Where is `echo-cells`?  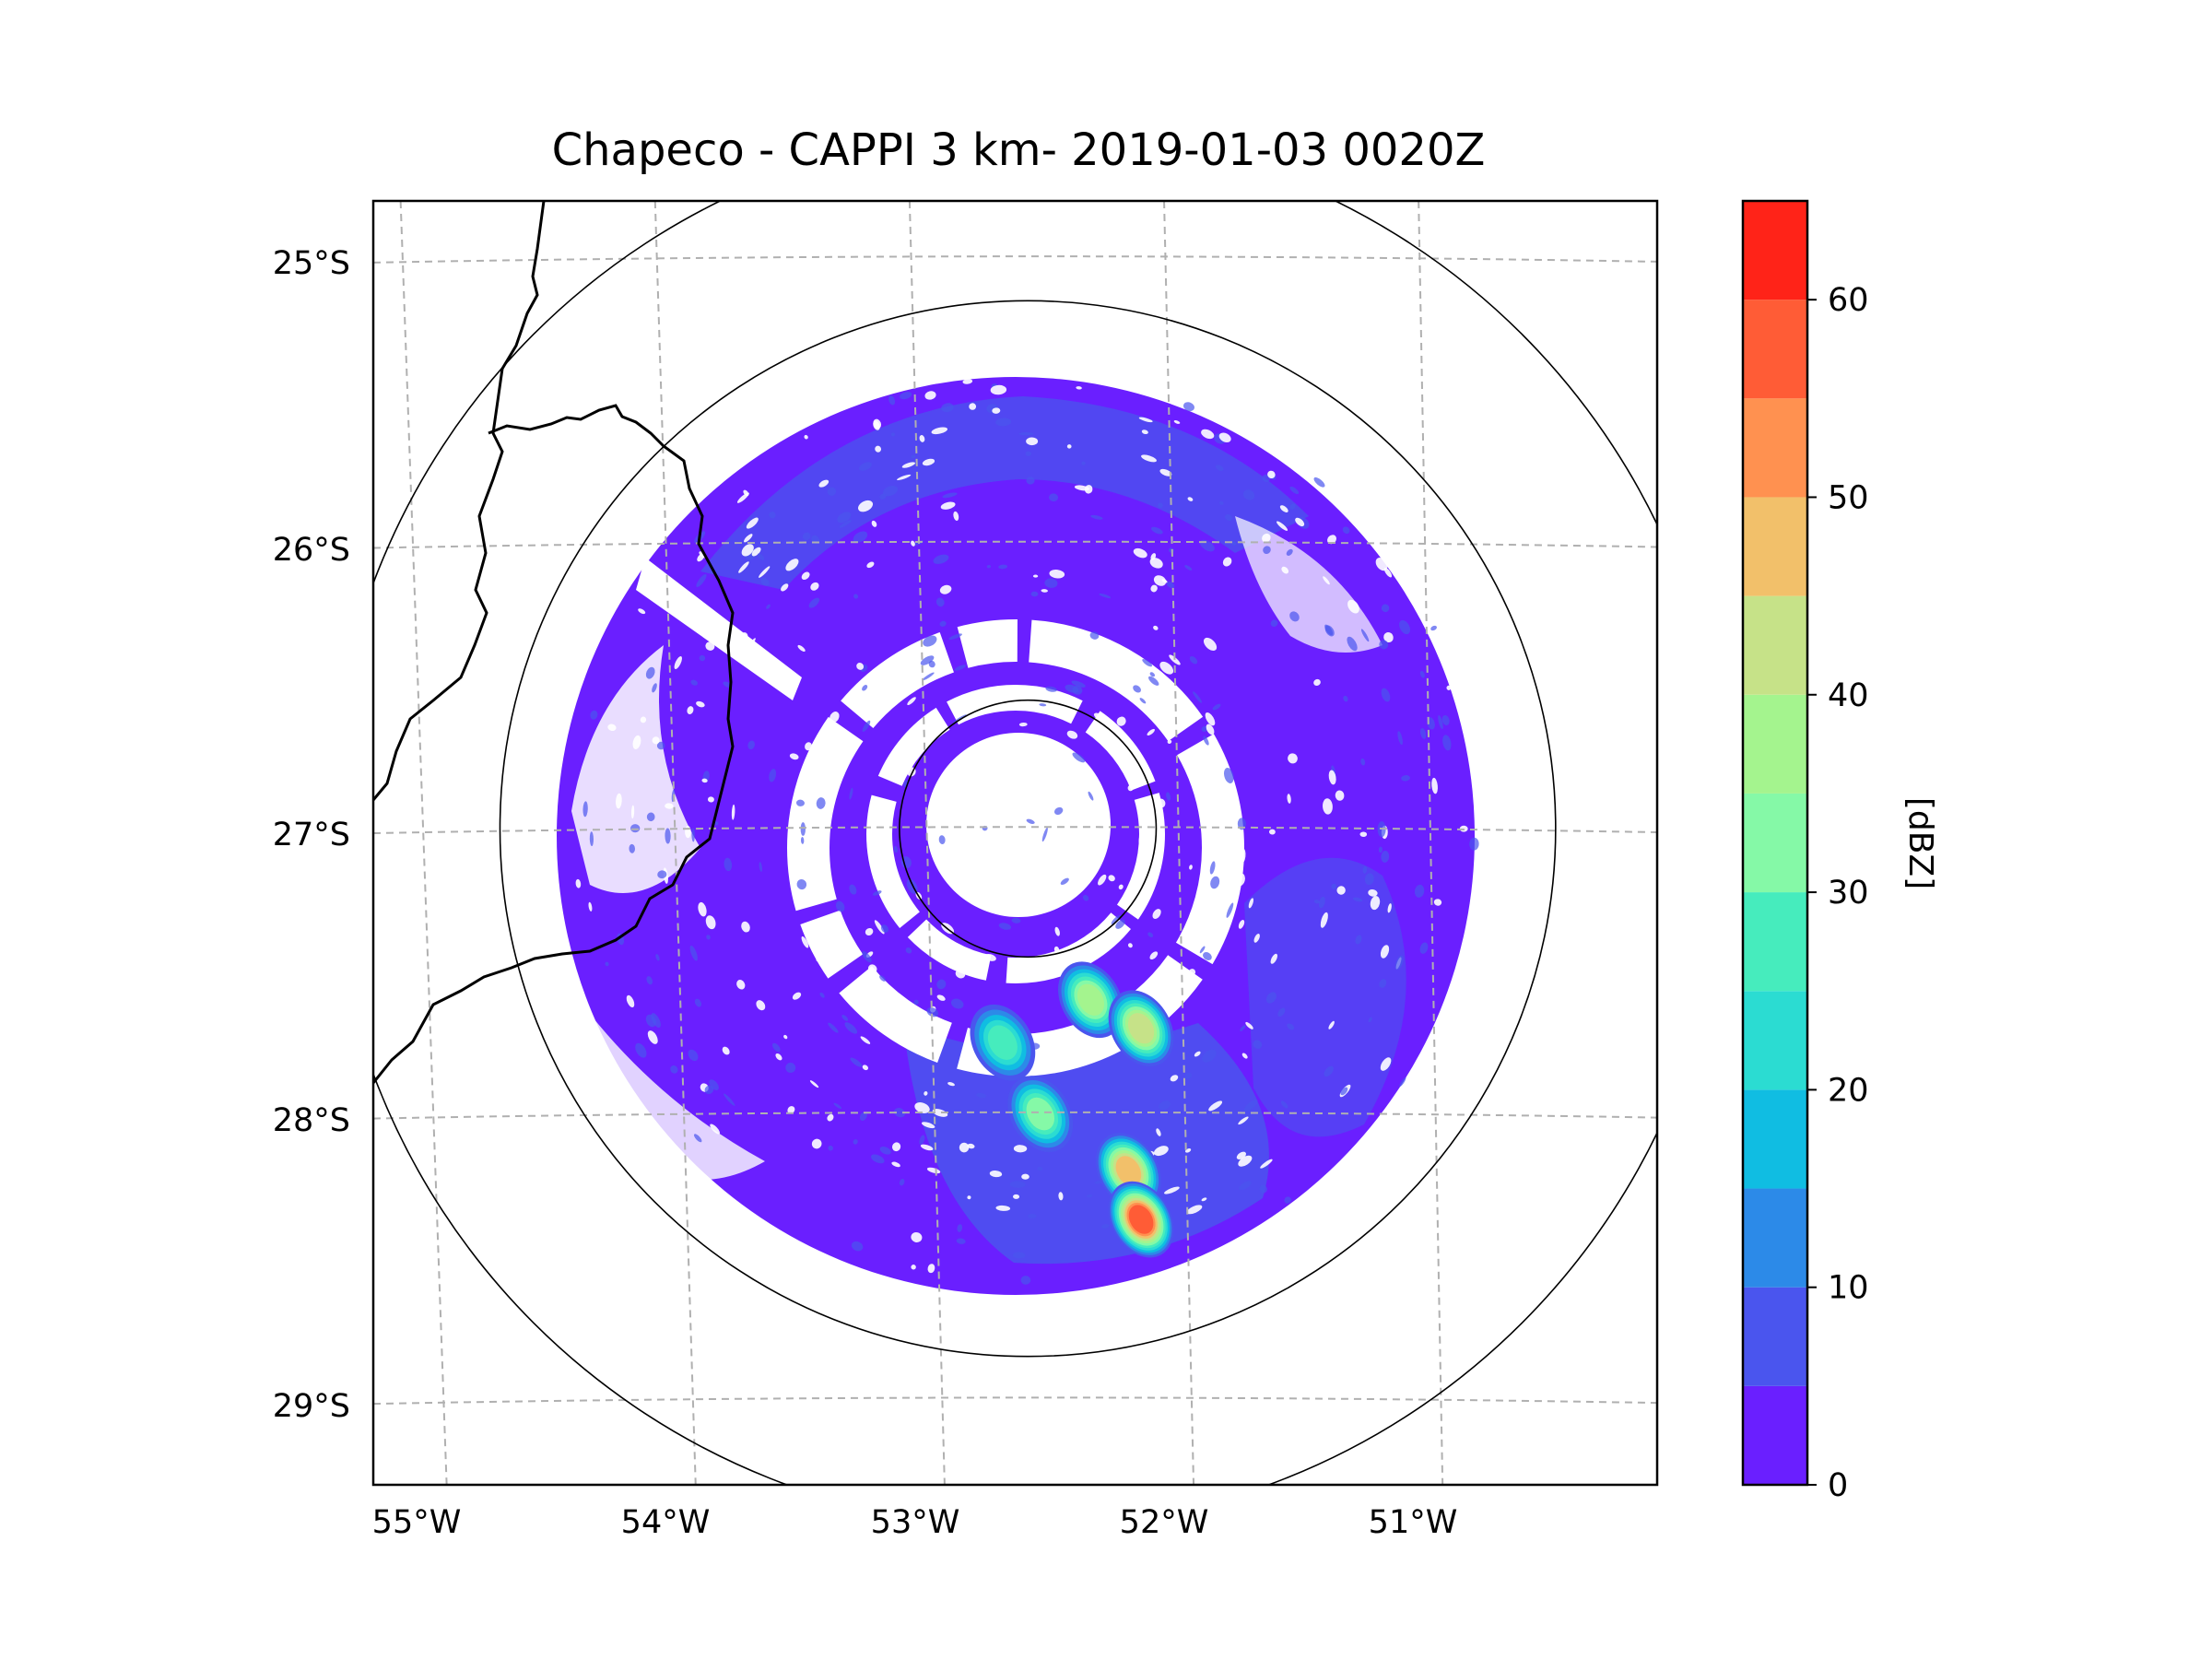 echo-cells is located at coordinates (1072, 1109).